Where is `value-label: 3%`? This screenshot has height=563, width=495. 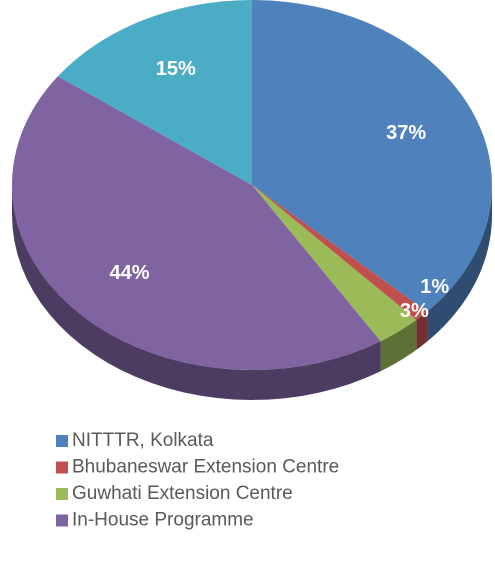 value-label: 3% is located at coordinates (414, 311).